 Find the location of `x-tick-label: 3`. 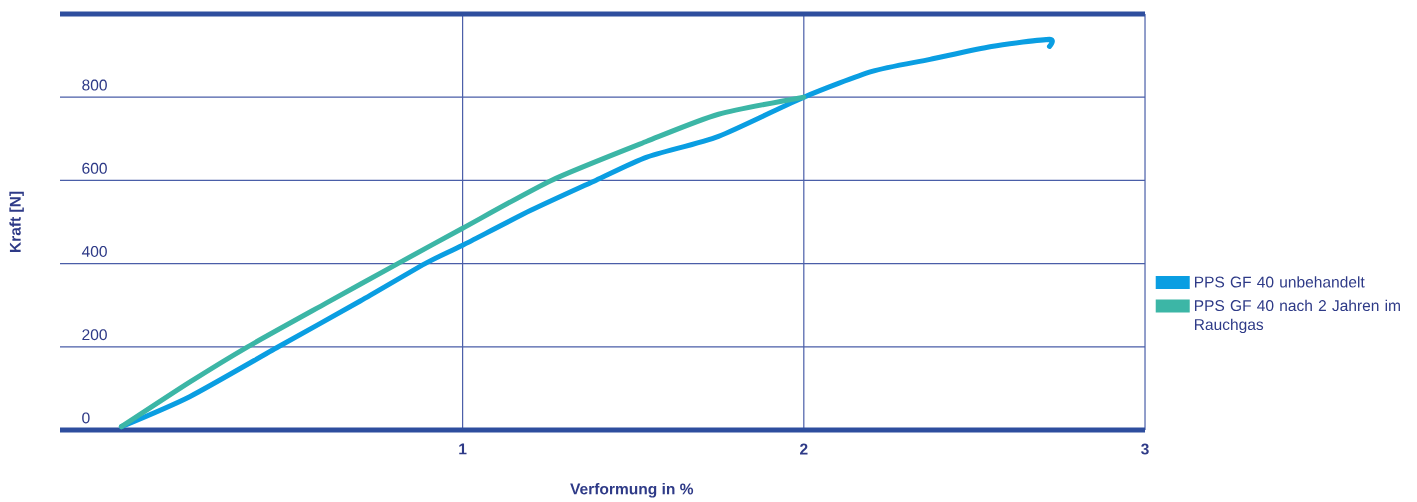

x-tick-label: 3 is located at coordinates (1145, 449).